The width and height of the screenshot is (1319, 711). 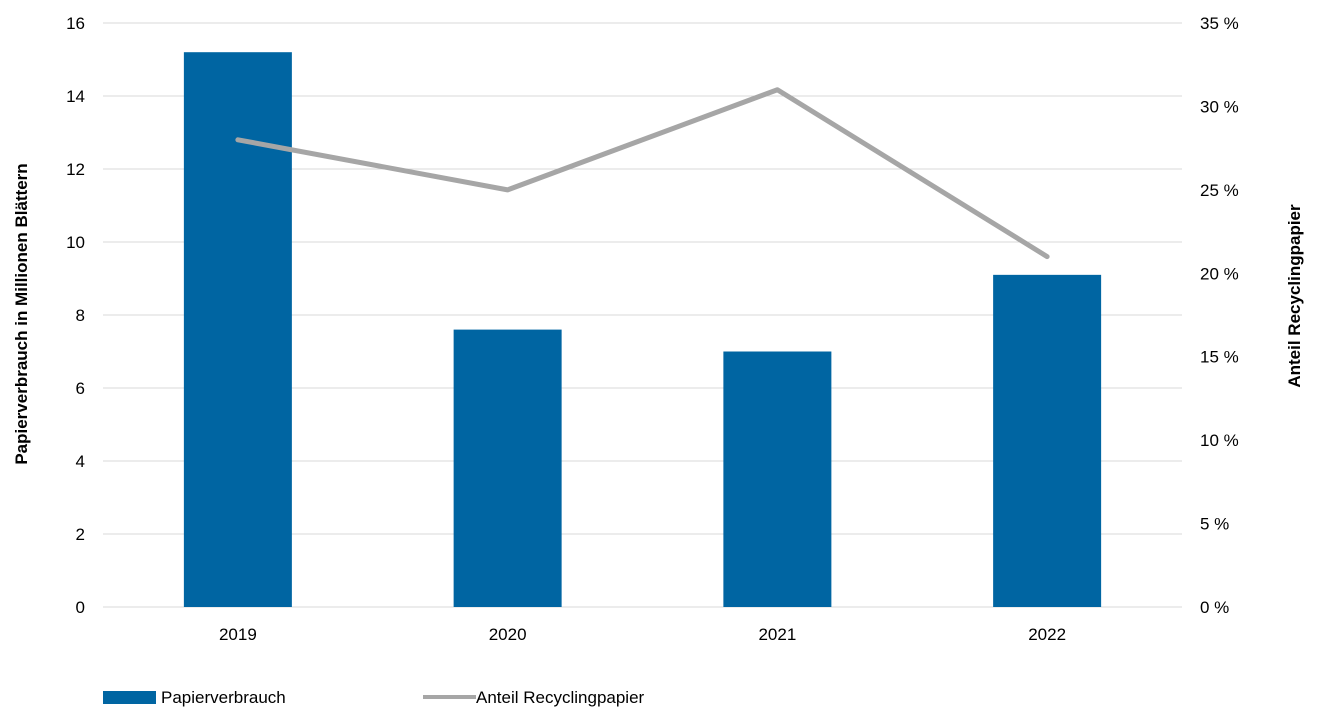 What do you see at coordinates (374, 697) in the screenshot?
I see `legend: Papierverbrauch Anteil Recyclingpapier` at bounding box center [374, 697].